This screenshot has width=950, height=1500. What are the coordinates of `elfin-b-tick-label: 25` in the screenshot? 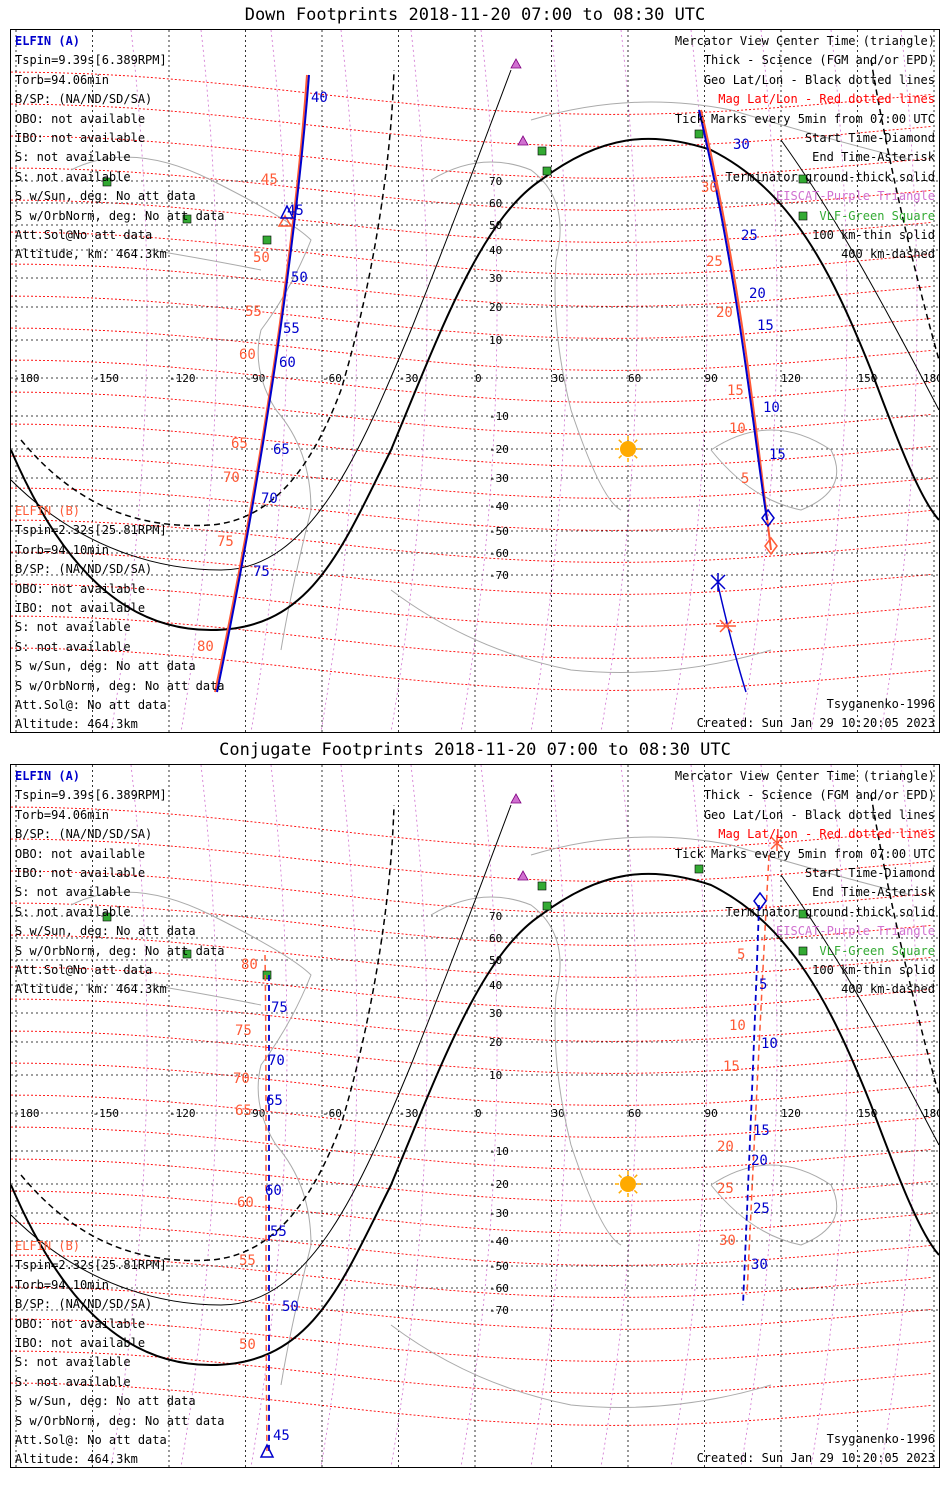 It's located at (714, 262).